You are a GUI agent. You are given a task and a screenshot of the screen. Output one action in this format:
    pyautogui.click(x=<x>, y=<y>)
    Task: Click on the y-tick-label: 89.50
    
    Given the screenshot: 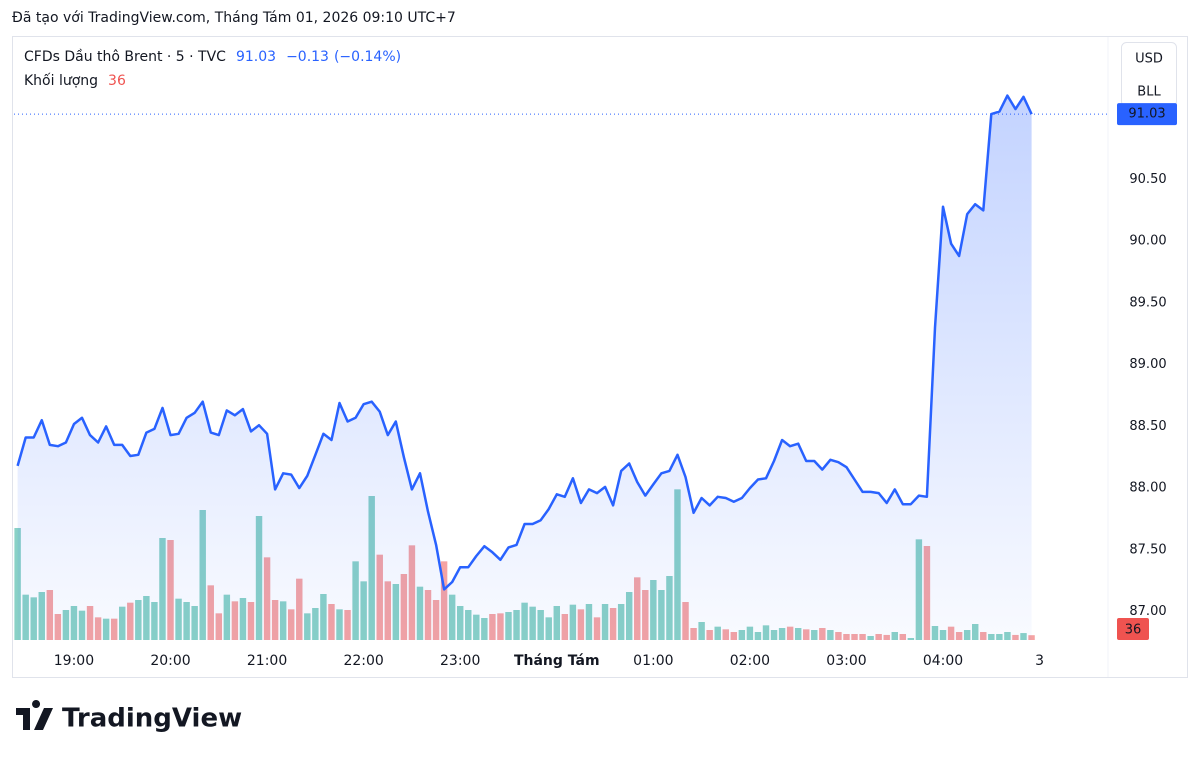 What is the action you would take?
    pyautogui.click(x=1147, y=302)
    